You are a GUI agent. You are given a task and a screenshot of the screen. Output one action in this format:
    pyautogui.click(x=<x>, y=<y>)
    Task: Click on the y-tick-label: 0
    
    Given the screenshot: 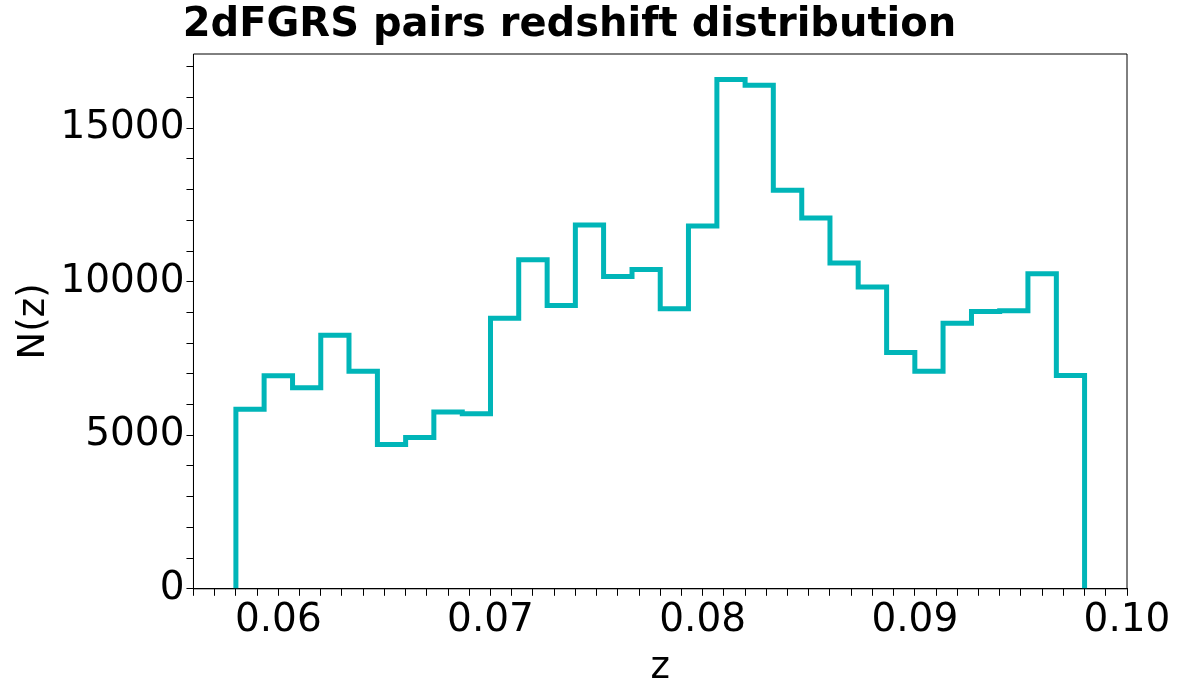 What is the action you would take?
    pyautogui.click(x=172, y=585)
    